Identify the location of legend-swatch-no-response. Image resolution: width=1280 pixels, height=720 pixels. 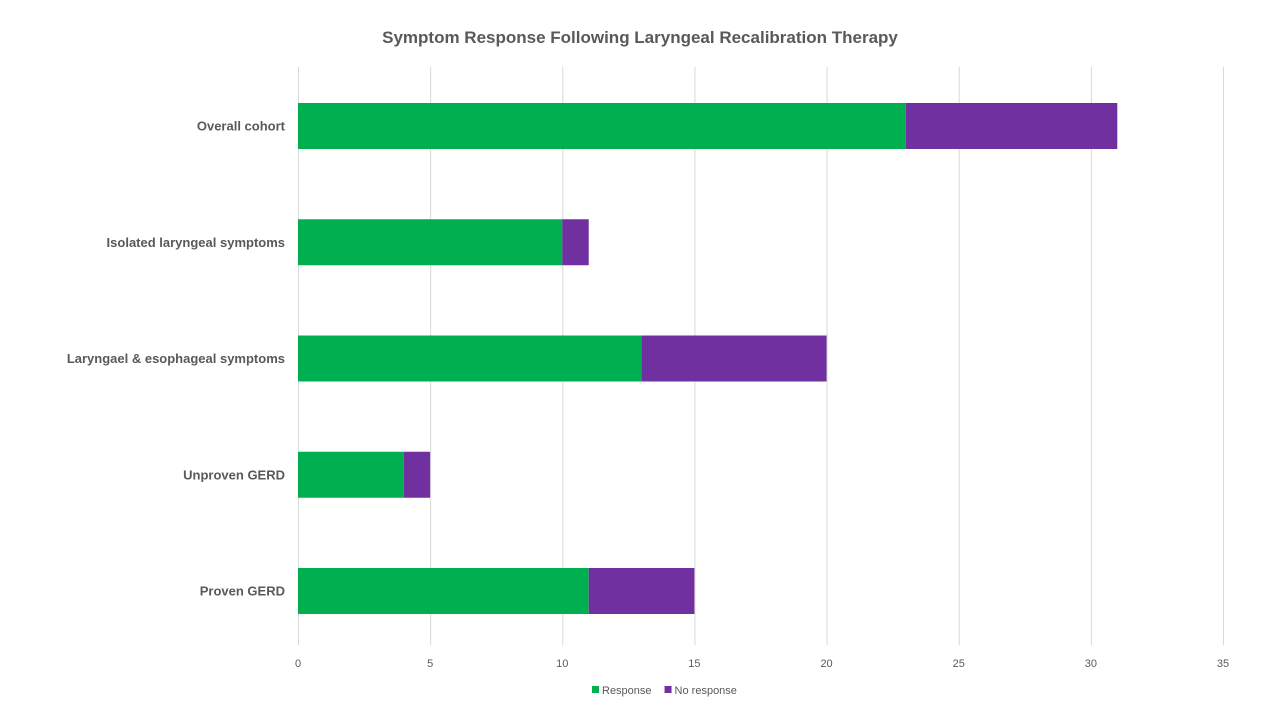
(668, 689).